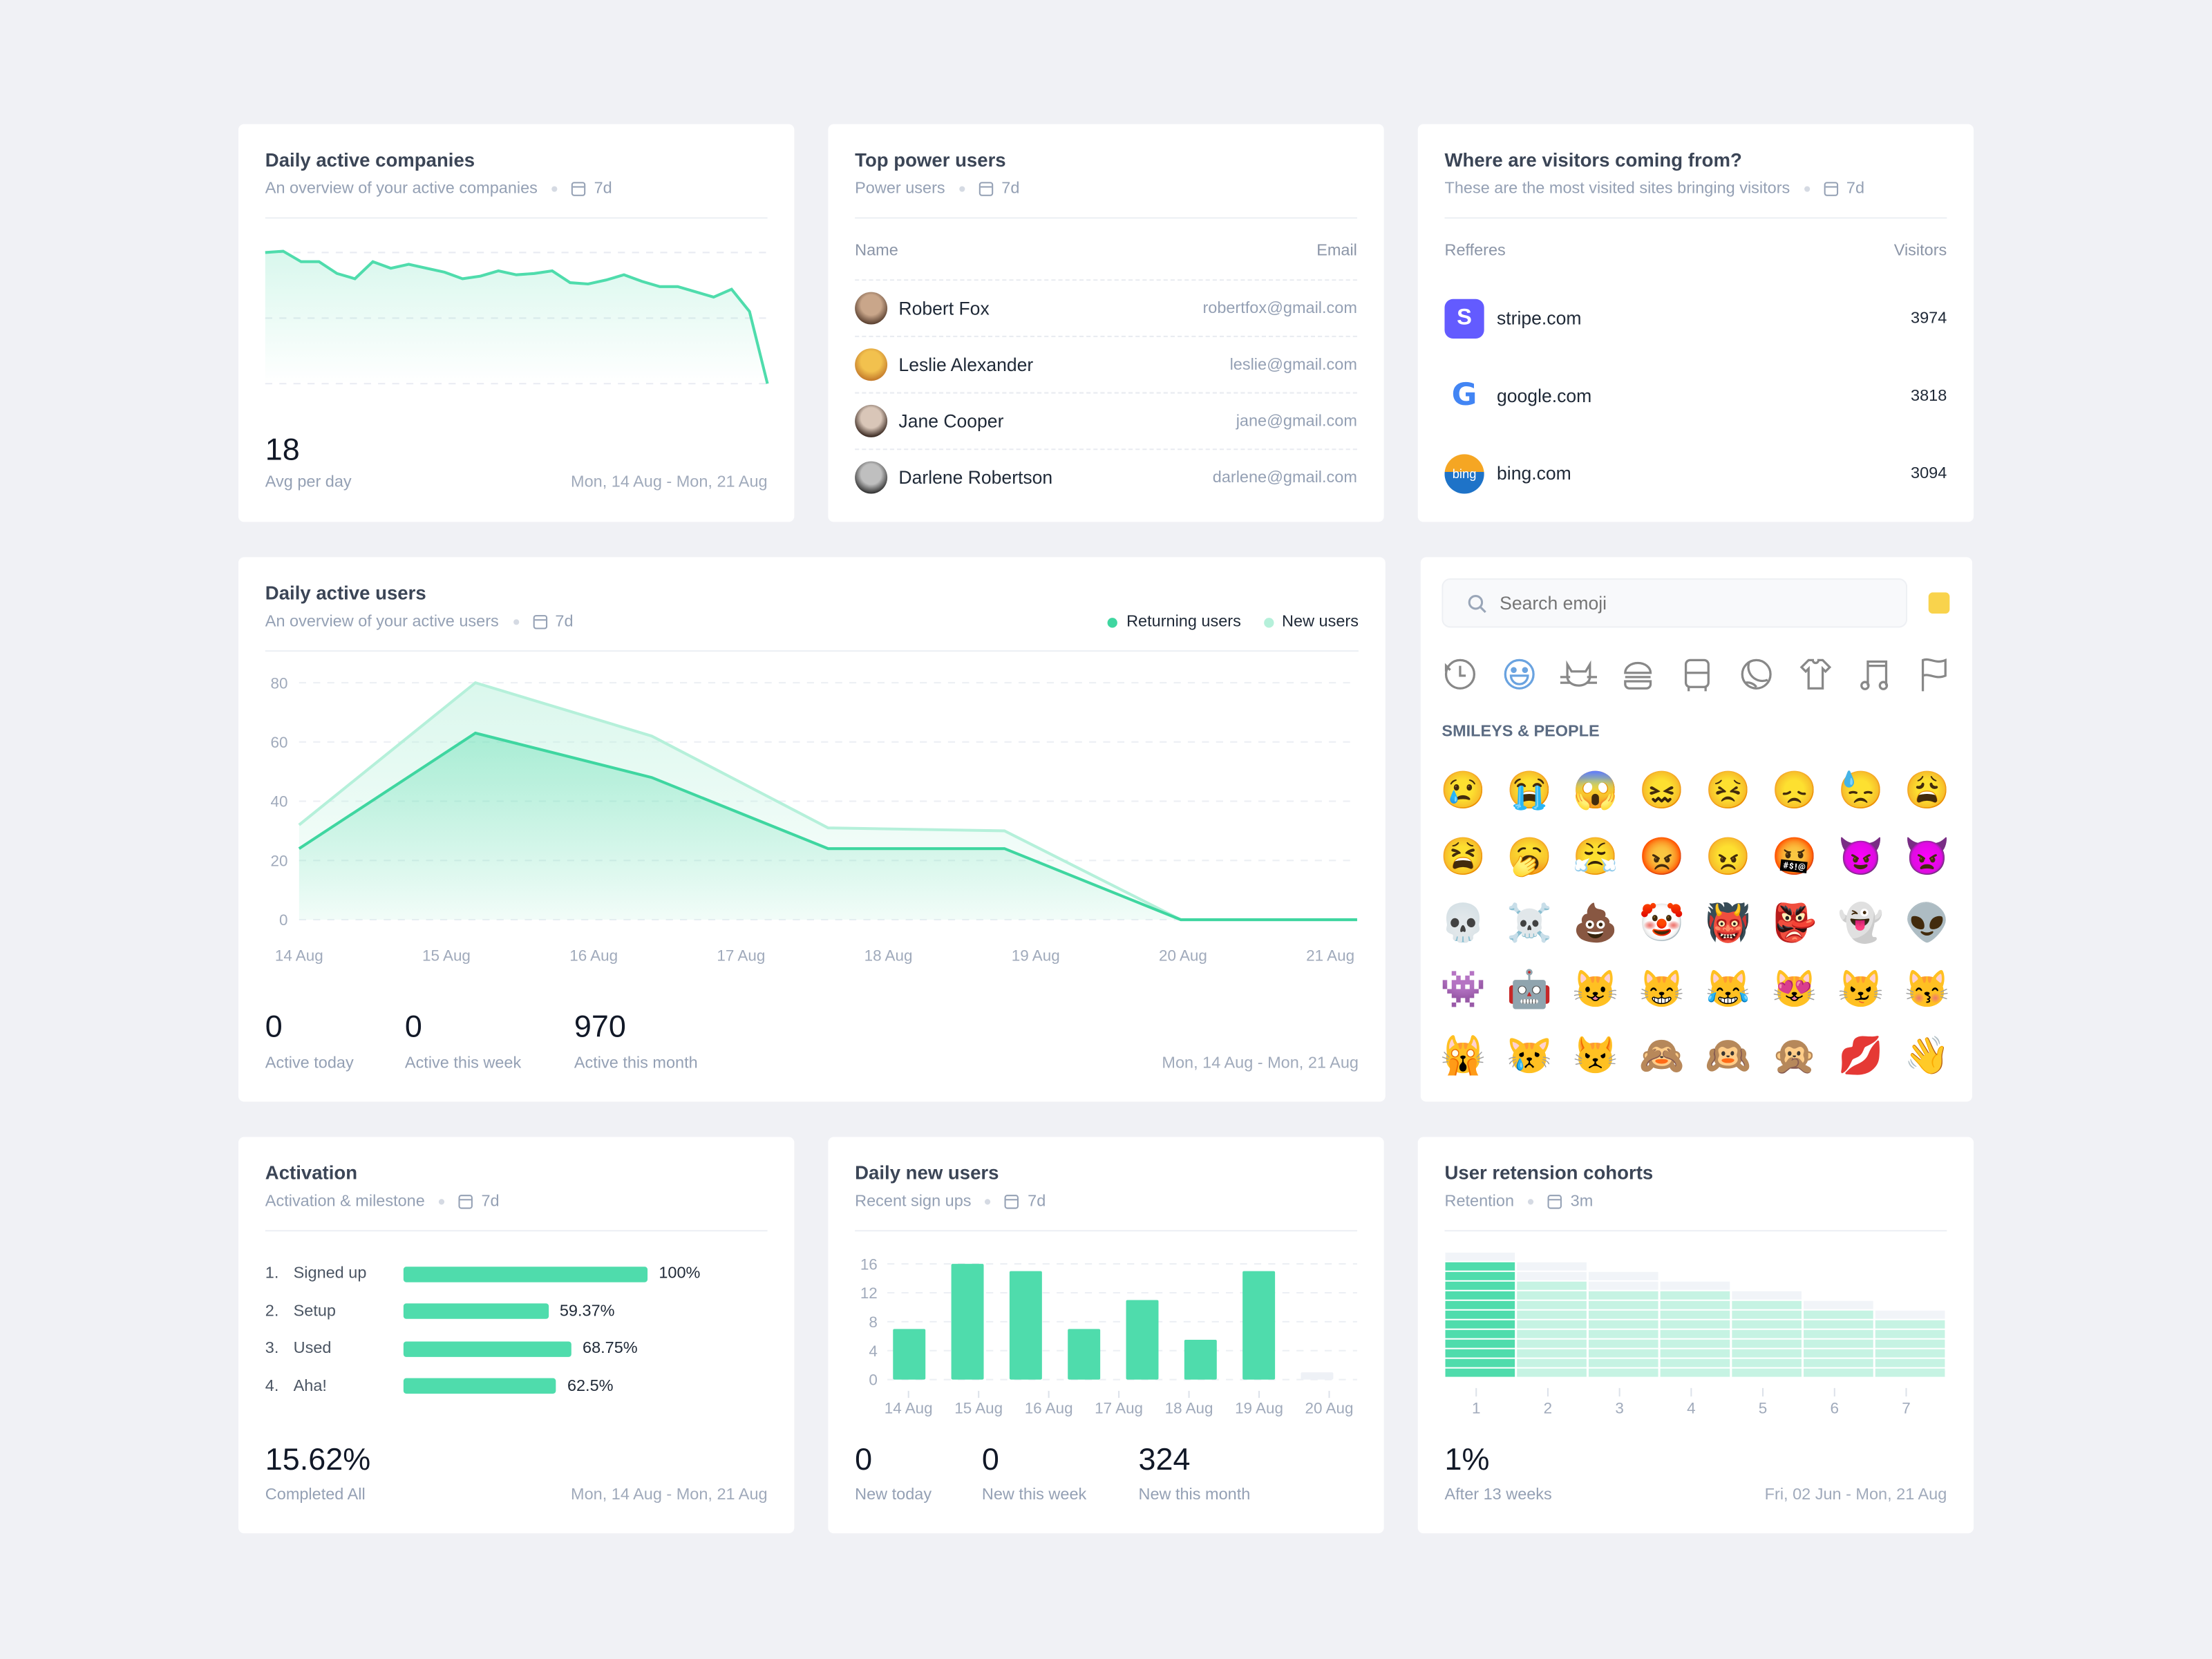 The width and height of the screenshot is (2212, 1659). I want to click on emoji-button: 💀, so click(1462, 922).